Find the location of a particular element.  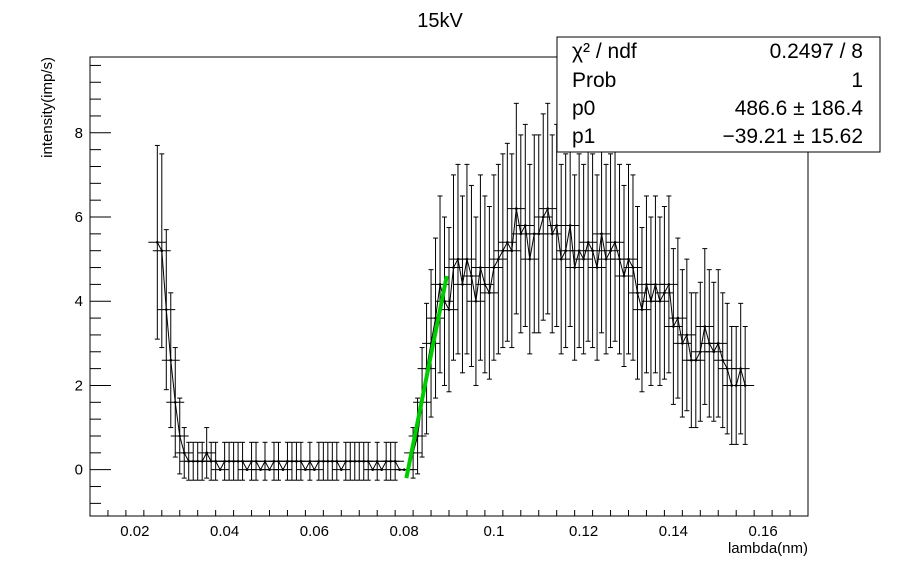

stats-p0-value: 486.6 ± 186.4 is located at coordinates (799, 108).